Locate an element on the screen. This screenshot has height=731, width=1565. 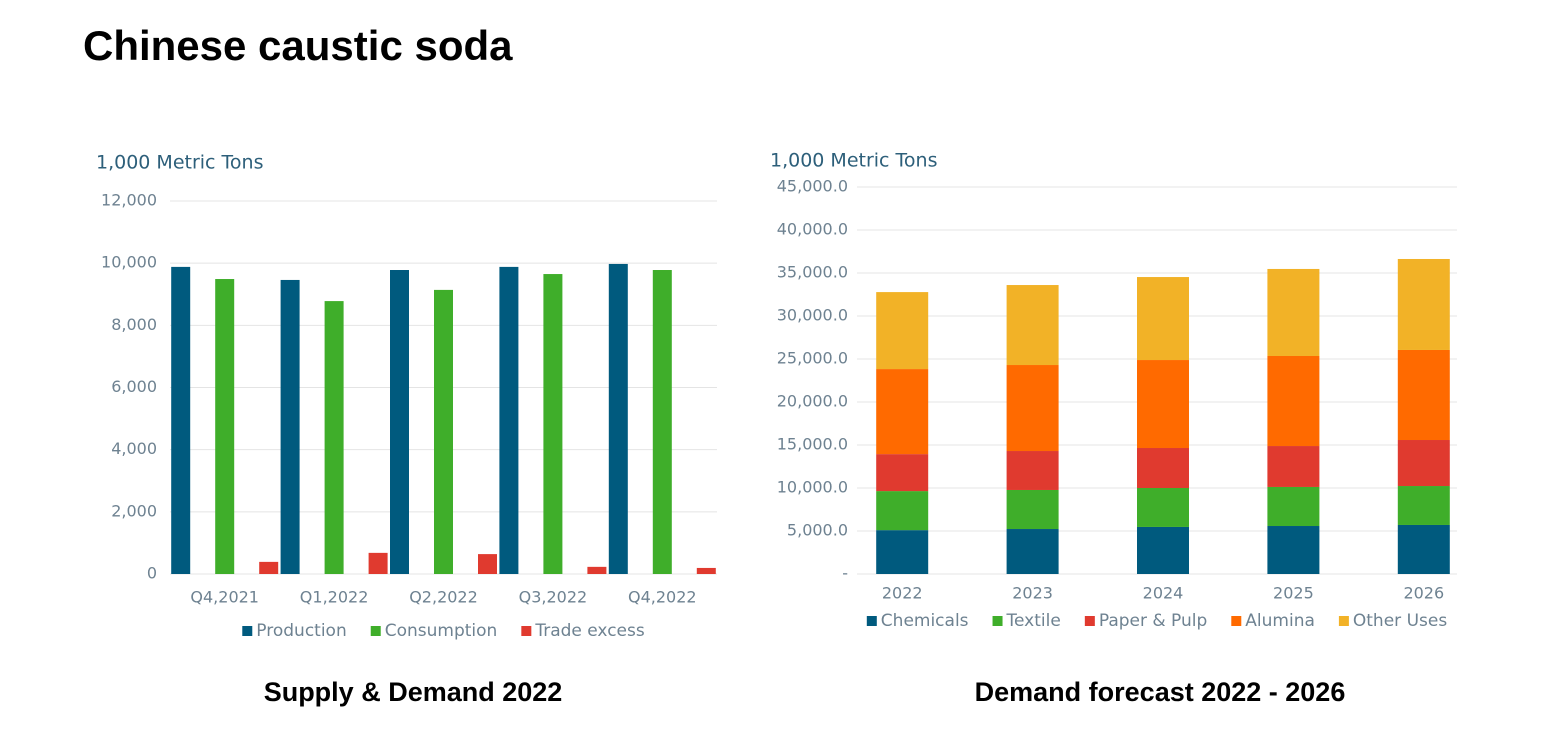
y-tick-label: 12,000 is located at coordinates (129, 200).